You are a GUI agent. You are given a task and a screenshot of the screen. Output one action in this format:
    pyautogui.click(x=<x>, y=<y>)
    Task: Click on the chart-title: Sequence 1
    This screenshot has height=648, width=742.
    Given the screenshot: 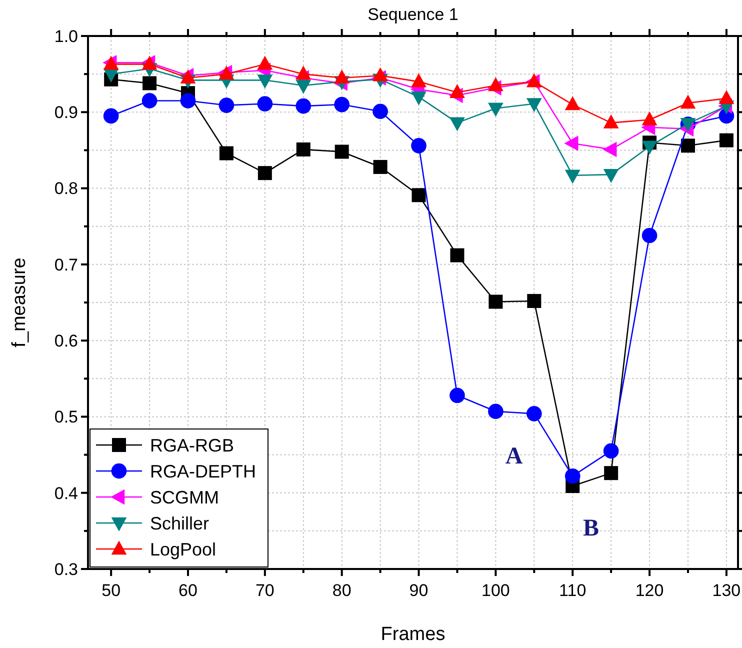 What is the action you would take?
    pyautogui.click(x=413, y=14)
    